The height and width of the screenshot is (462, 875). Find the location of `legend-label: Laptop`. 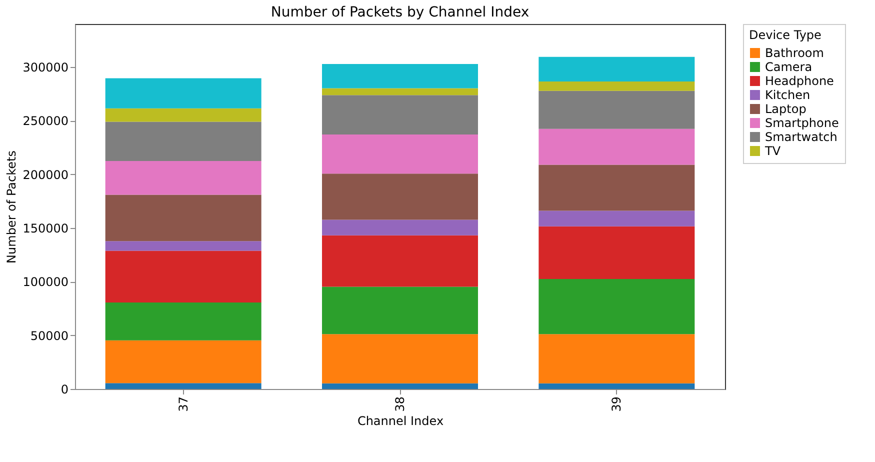

legend-label: Laptop is located at coordinates (785, 109).